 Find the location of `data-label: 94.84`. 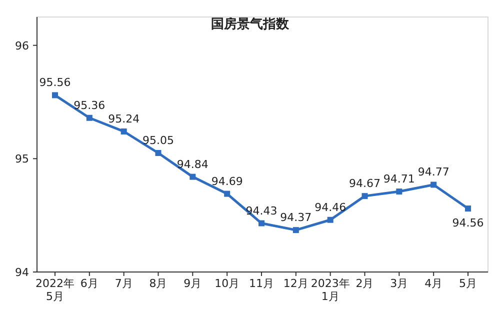

data-label: 94.84 is located at coordinates (192, 164).